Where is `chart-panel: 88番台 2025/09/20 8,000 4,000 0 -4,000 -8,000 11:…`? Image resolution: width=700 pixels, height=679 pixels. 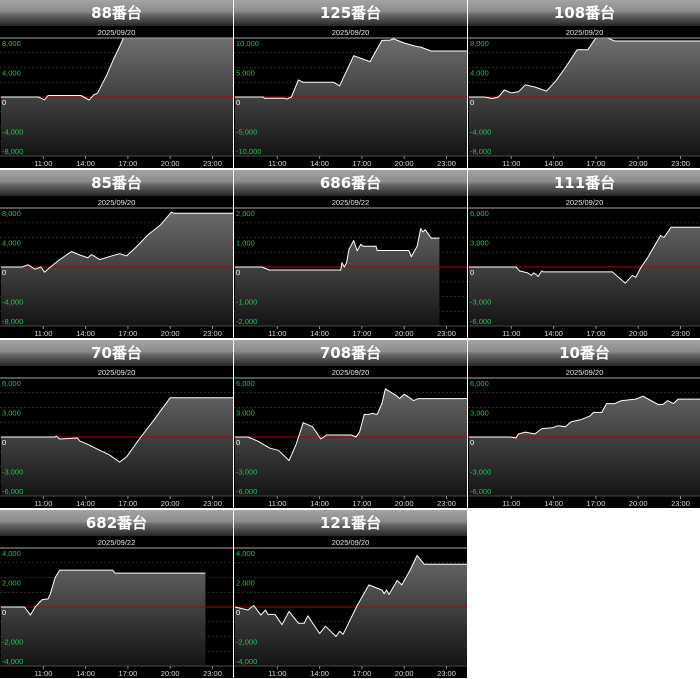 chart-panel: 88番台 2025/09/20 8,000 4,000 0 -4,000 -8,000 11:… is located at coordinates (116, 84).